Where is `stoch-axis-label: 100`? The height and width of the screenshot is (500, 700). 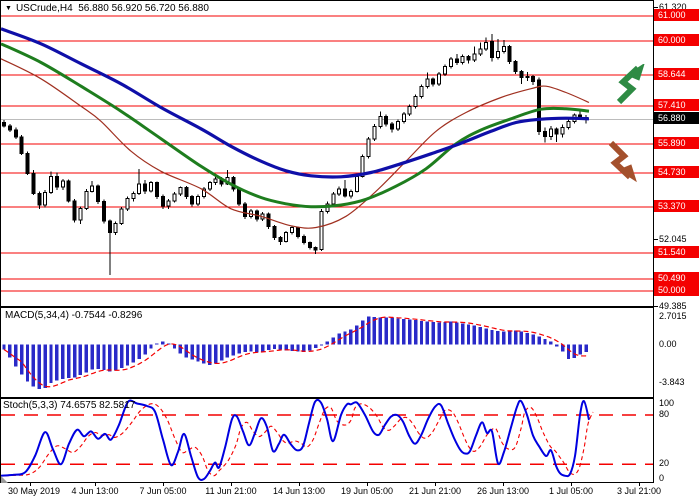 stoch-axis-label: 100 is located at coordinates (667, 403).